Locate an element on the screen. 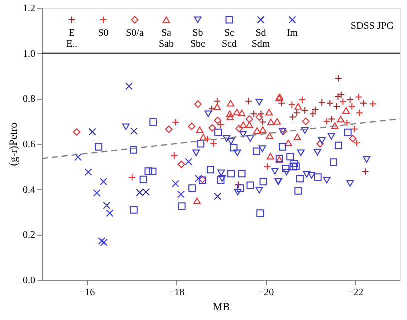  y-axis-title: (g-r)Petro is located at coordinates (14, 144).